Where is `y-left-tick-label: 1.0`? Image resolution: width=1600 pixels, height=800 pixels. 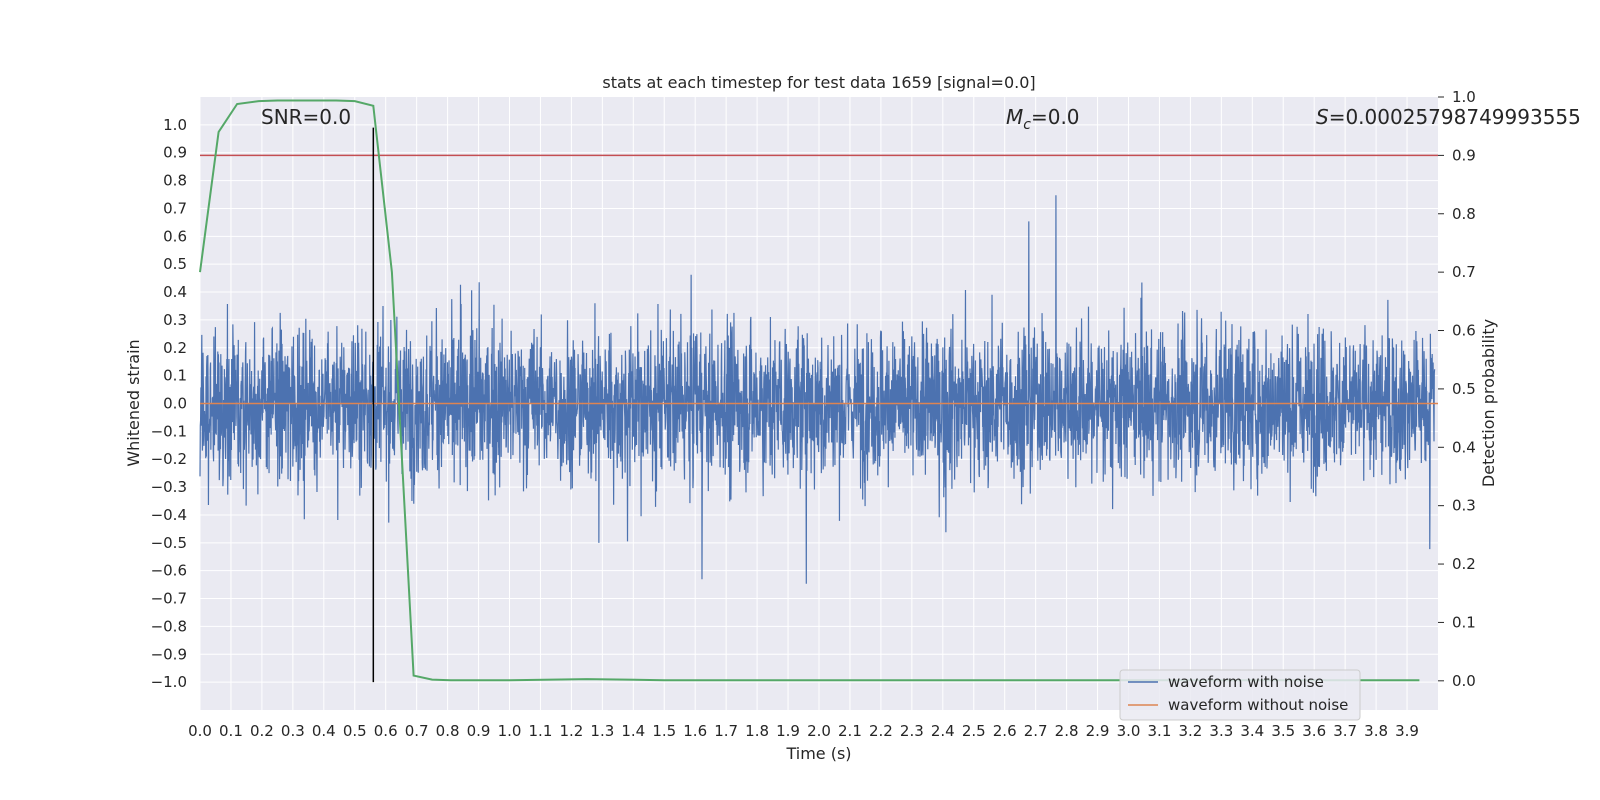 y-left-tick-label: 1.0 is located at coordinates (175, 125).